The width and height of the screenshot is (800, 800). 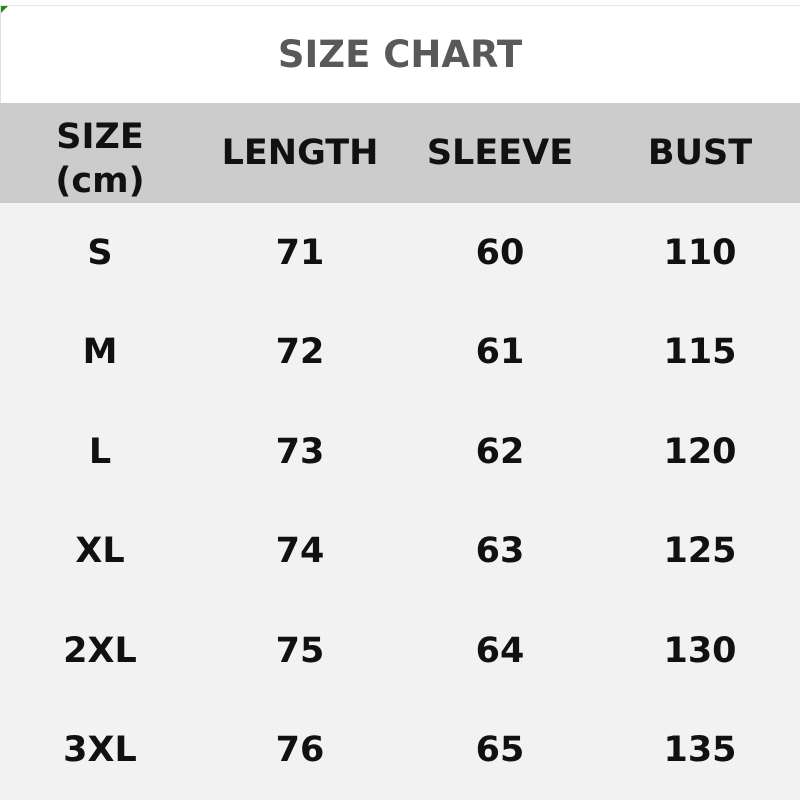 What do you see at coordinates (700, 153) in the screenshot?
I see `header-bust: BUST` at bounding box center [700, 153].